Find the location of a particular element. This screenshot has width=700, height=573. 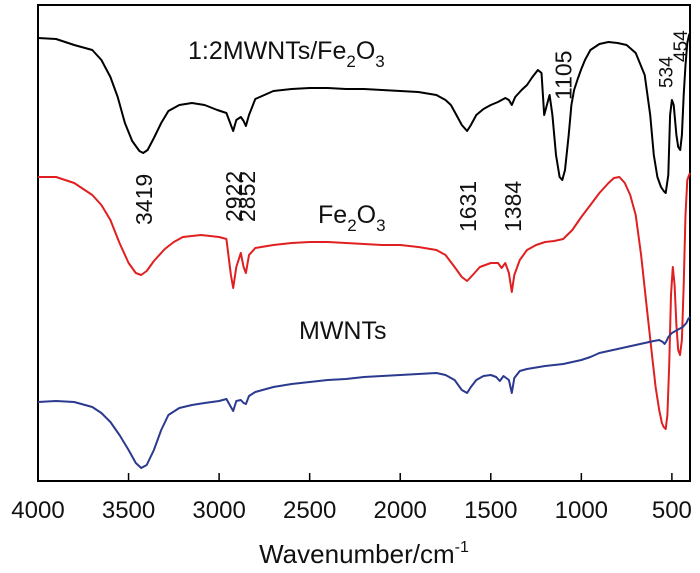

series-label-composite: 1:2MWNTs/Fe2O3 is located at coordinates (286, 54).